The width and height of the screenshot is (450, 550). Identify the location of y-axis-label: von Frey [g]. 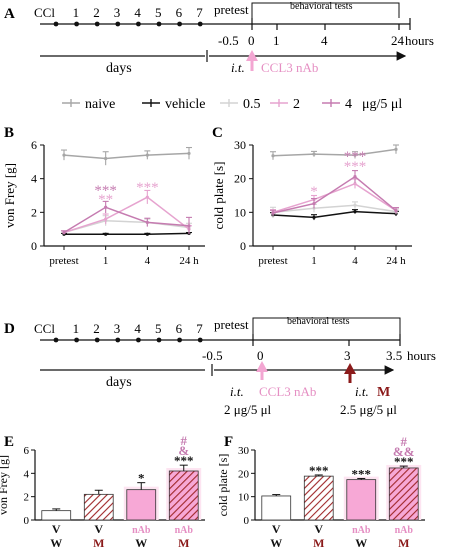
(9, 195).